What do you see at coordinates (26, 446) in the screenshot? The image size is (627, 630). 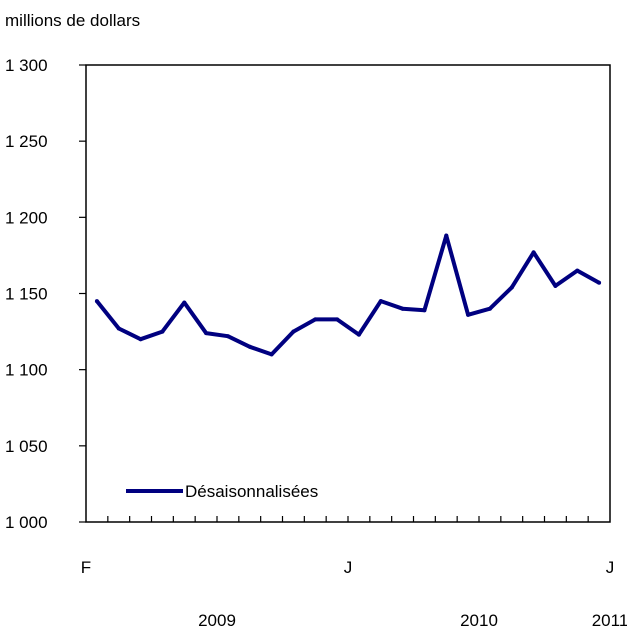 I see `y-tick-label: 1 050` at bounding box center [26, 446].